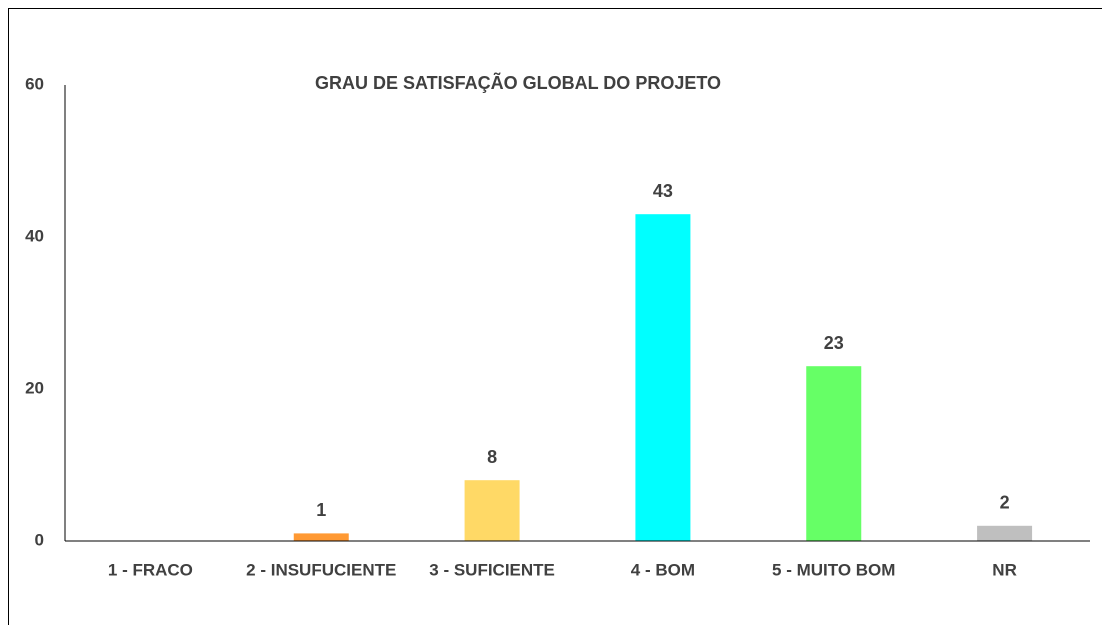 The width and height of the screenshot is (1102, 625). Describe the element at coordinates (492, 457) in the screenshot. I see `data-label: 8` at that location.